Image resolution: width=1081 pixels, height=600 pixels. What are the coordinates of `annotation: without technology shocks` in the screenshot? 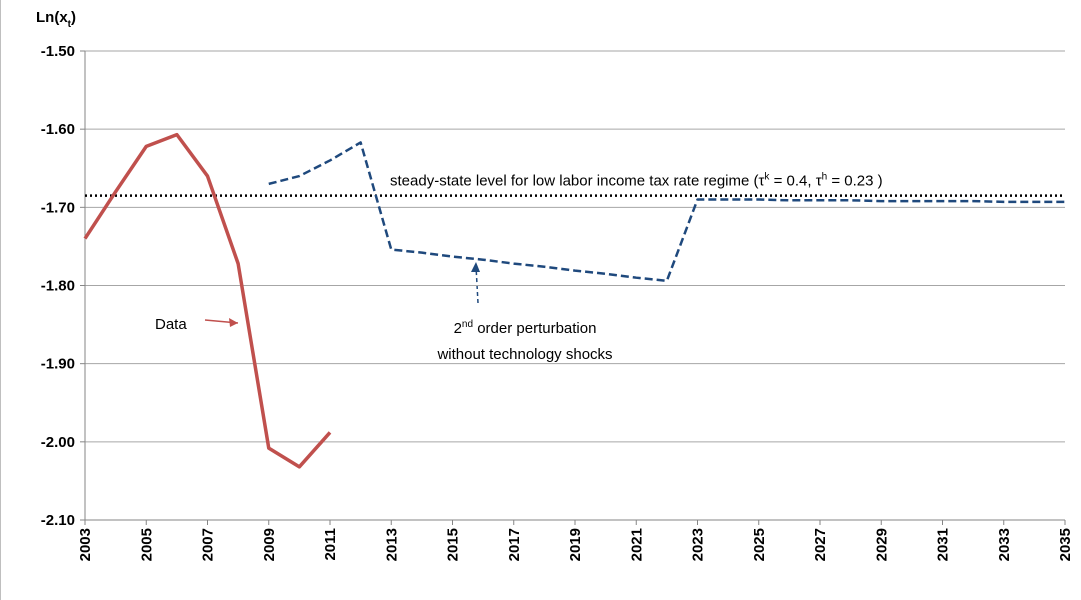 It's located at (524, 354).